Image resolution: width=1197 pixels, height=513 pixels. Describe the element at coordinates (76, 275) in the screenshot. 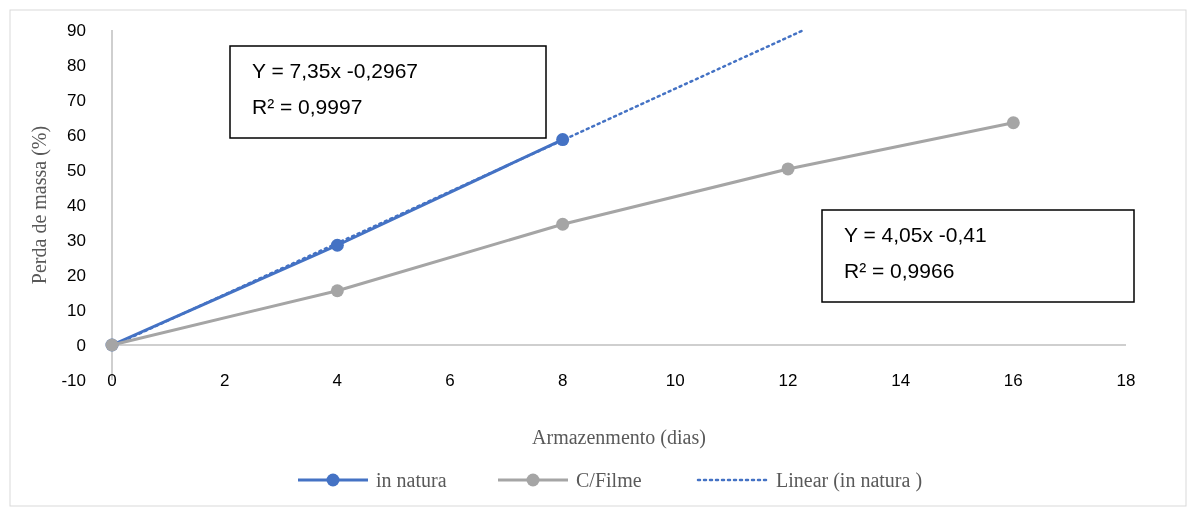

I see `y-tick-label: 20` at that location.